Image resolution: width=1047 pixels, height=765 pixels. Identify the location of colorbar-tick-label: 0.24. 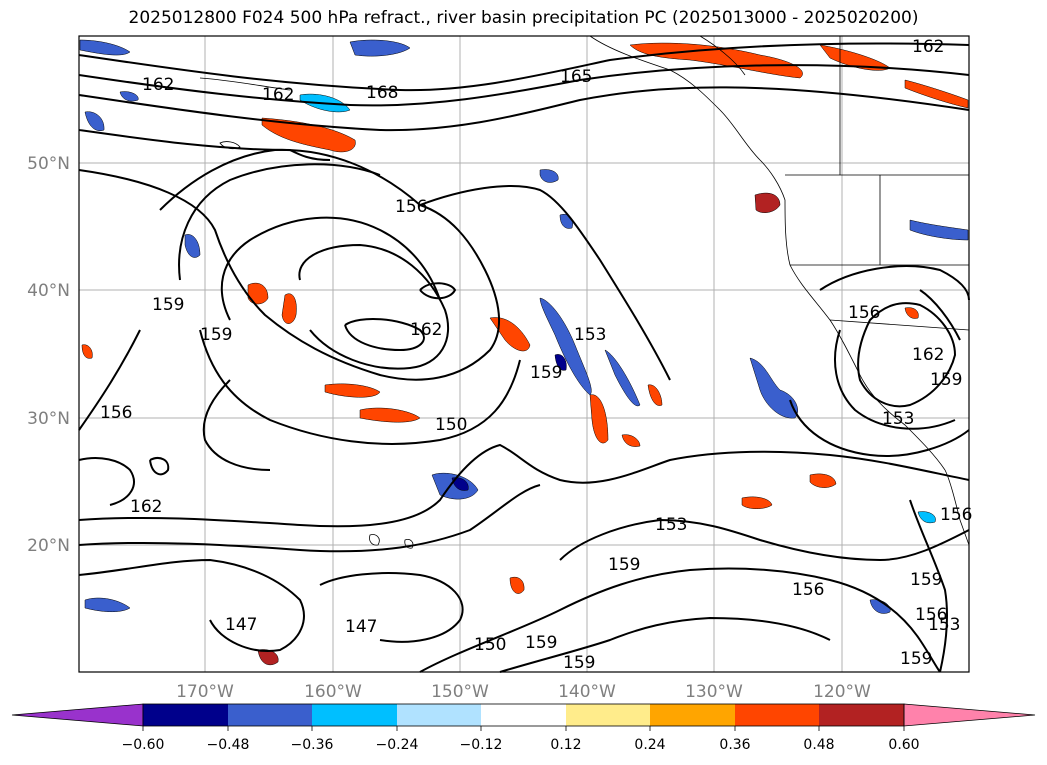
(649, 745).